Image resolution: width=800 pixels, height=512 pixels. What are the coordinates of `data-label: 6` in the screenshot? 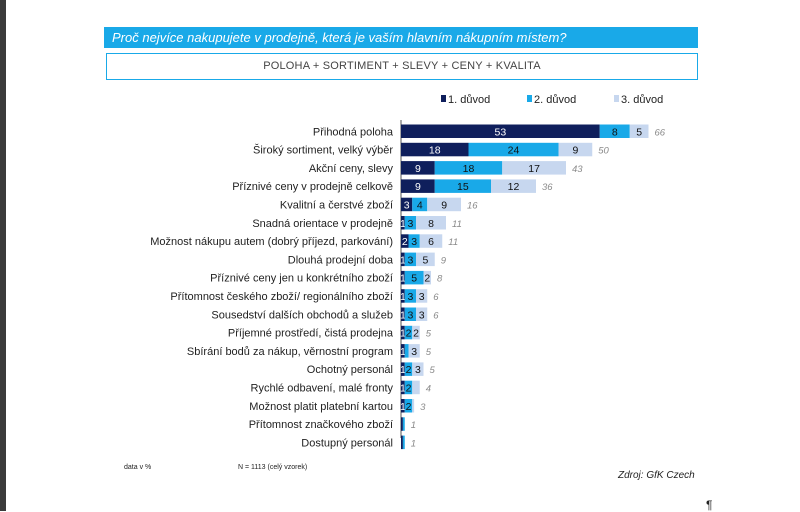 It's located at (431, 242).